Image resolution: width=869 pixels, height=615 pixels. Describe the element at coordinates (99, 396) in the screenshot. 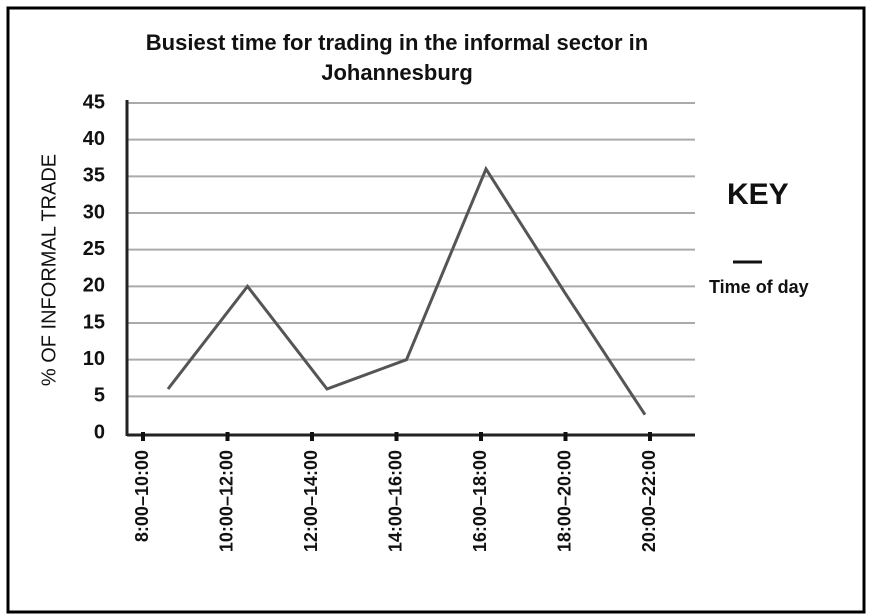

I see `y-tick-label: 5` at that location.